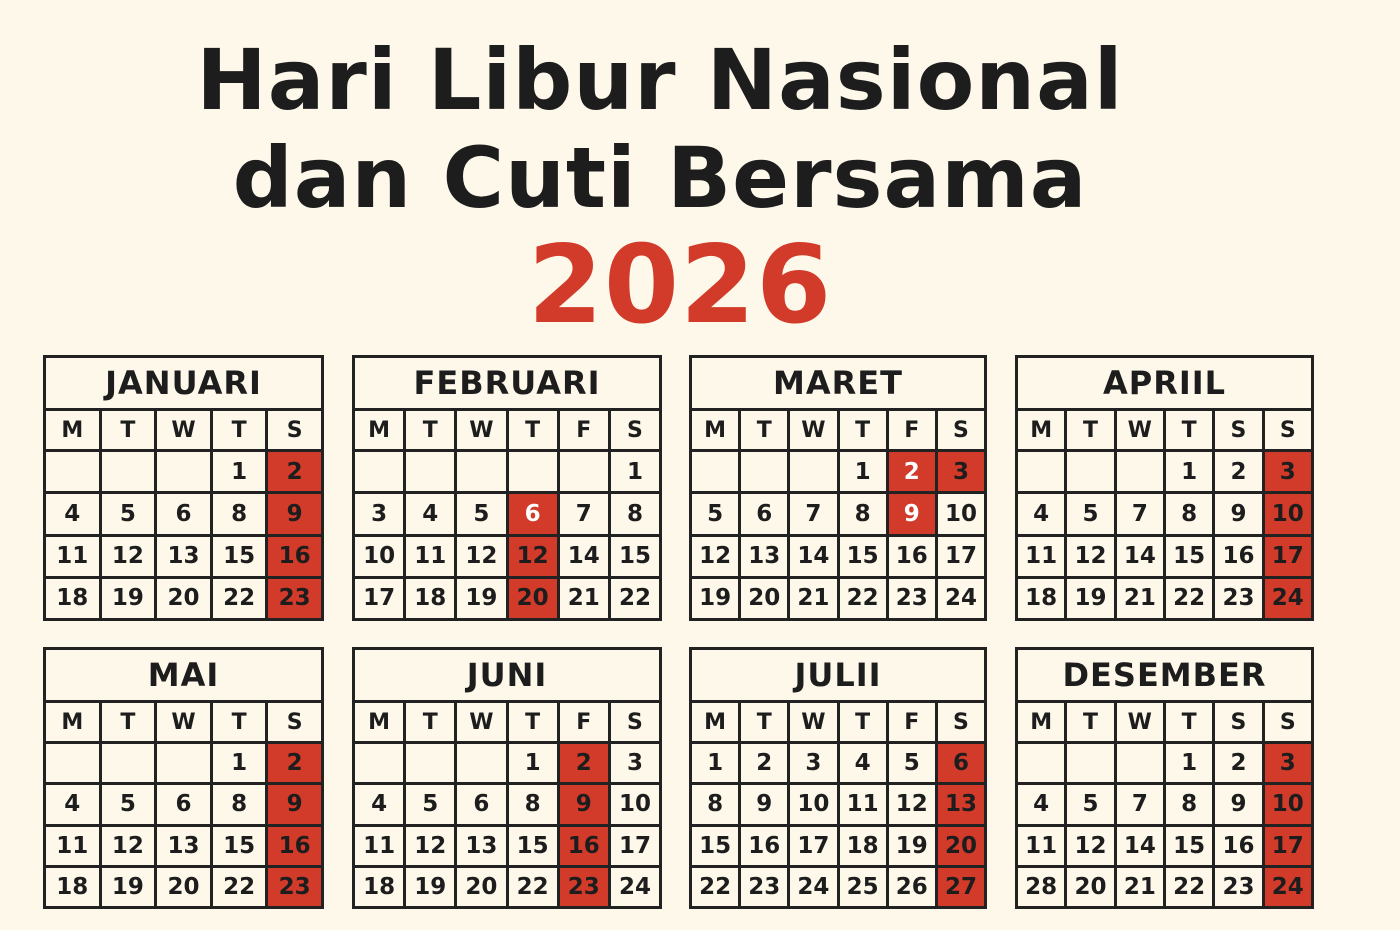  Describe the element at coordinates (634, 845) in the screenshot. I see `day-cell: 17` at that location.